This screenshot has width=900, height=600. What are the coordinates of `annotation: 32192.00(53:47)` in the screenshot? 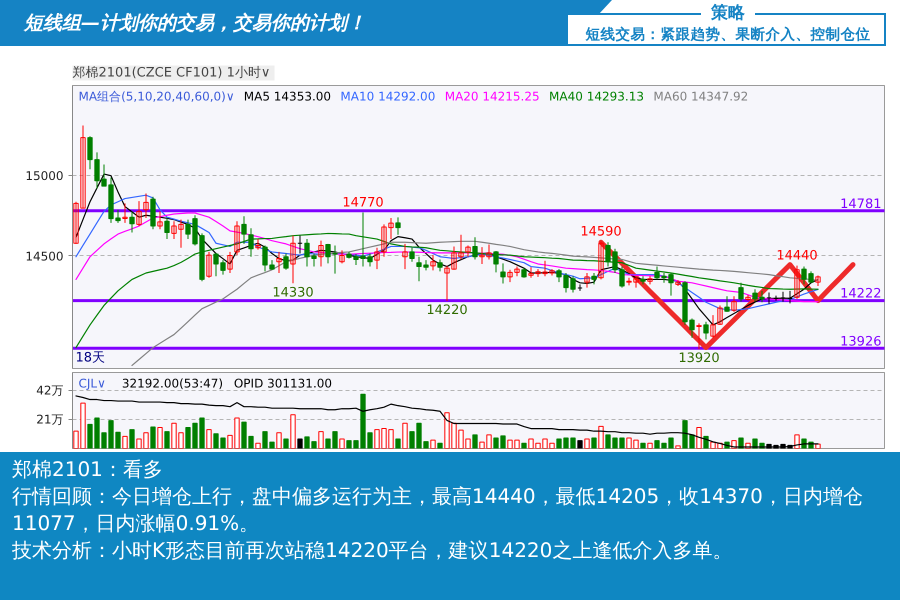 It's located at (173, 383).